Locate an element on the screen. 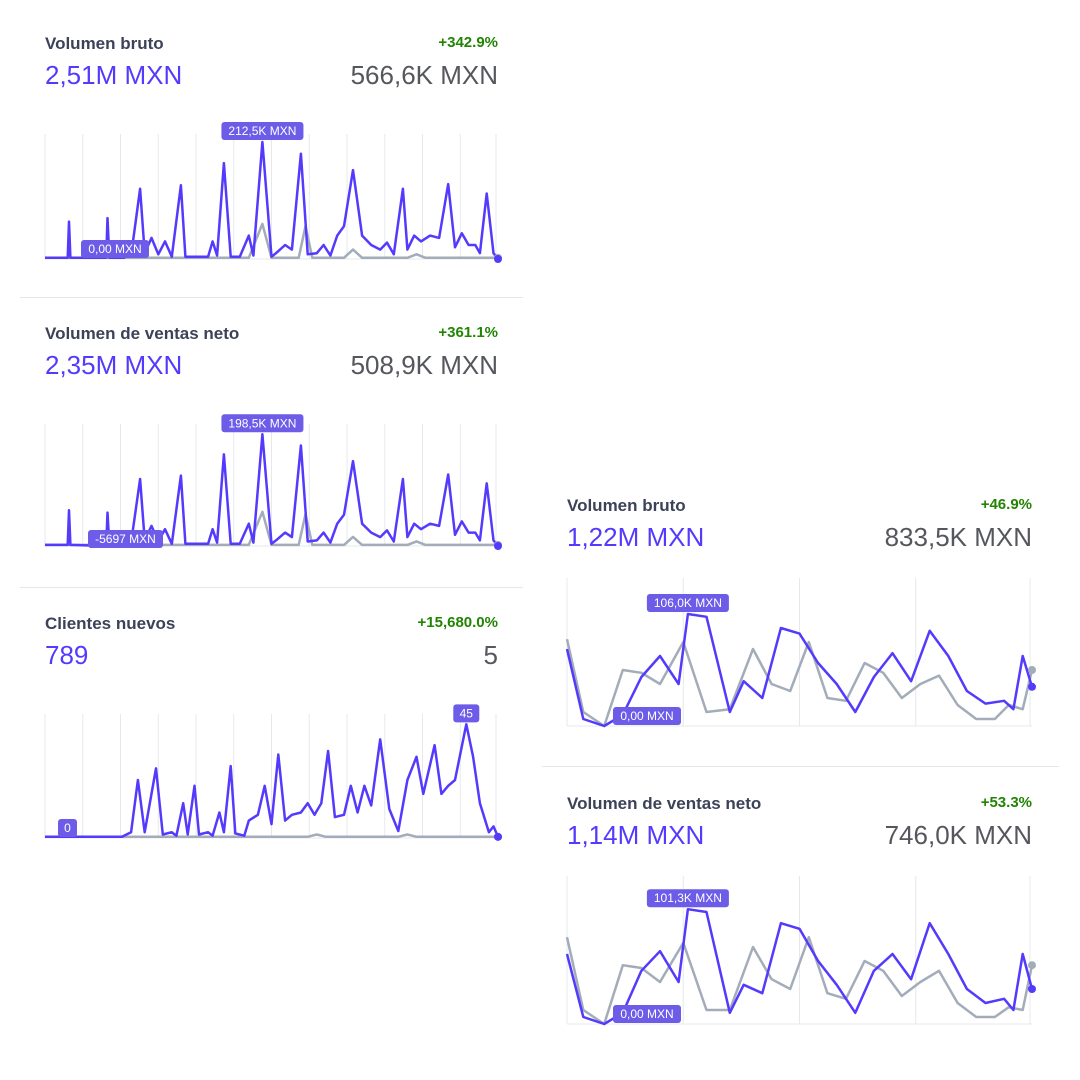 This screenshot has width=1080, height=1080. peak-label-text: 45 is located at coordinates (467, 713).